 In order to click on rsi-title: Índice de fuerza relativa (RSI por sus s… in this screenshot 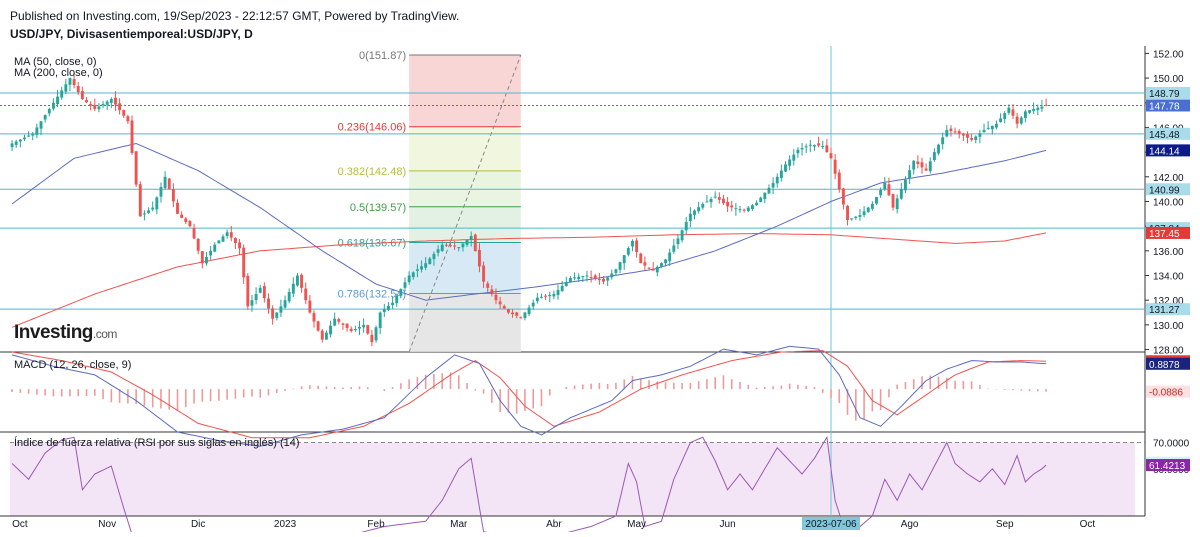, I will do `click(157, 443)`.